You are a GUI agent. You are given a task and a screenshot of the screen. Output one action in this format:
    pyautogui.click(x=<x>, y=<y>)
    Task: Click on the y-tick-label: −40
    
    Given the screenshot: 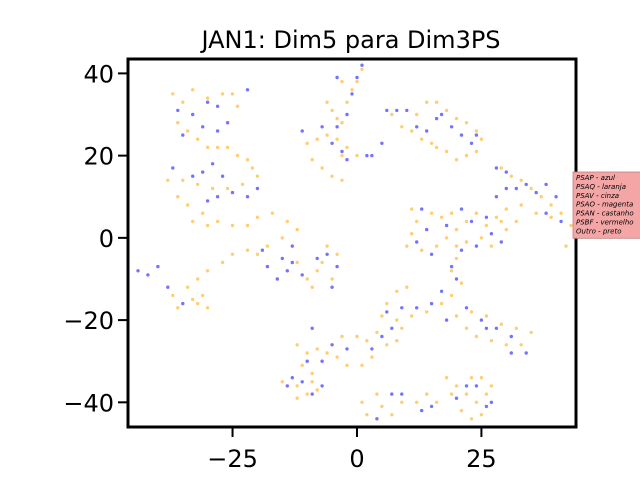 What is the action you would take?
    pyautogui.click(x=88, y=403)
    